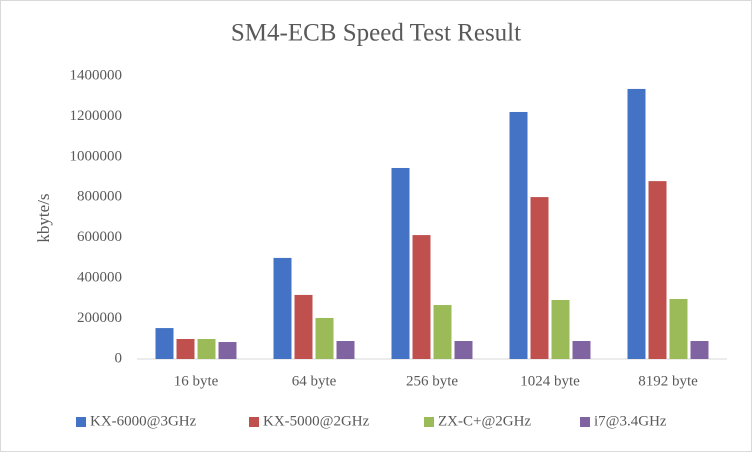 The image size is (752, 452). What do you see at coordinates (484, 421) in the screenshot?
I see `legend-label: ZX-C+@2GHz` at bounding box center [484, 421].